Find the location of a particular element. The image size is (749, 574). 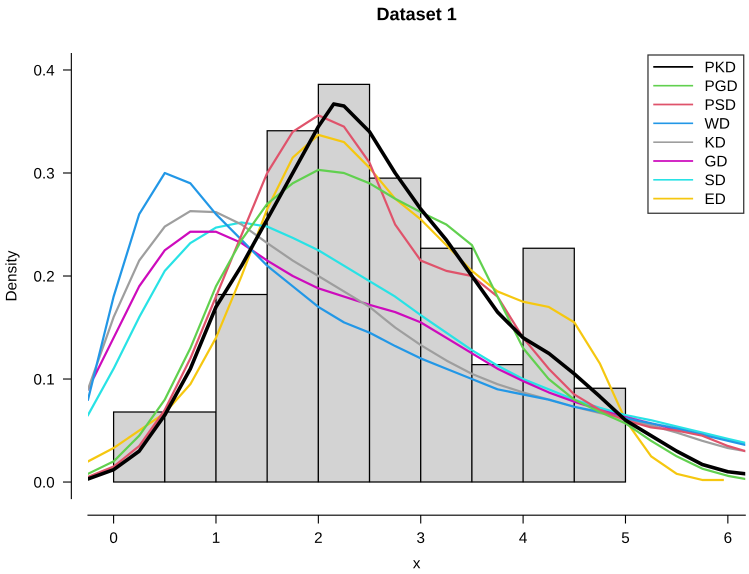

y-tick-label: 0.1 is located at coordinates (44, 379).